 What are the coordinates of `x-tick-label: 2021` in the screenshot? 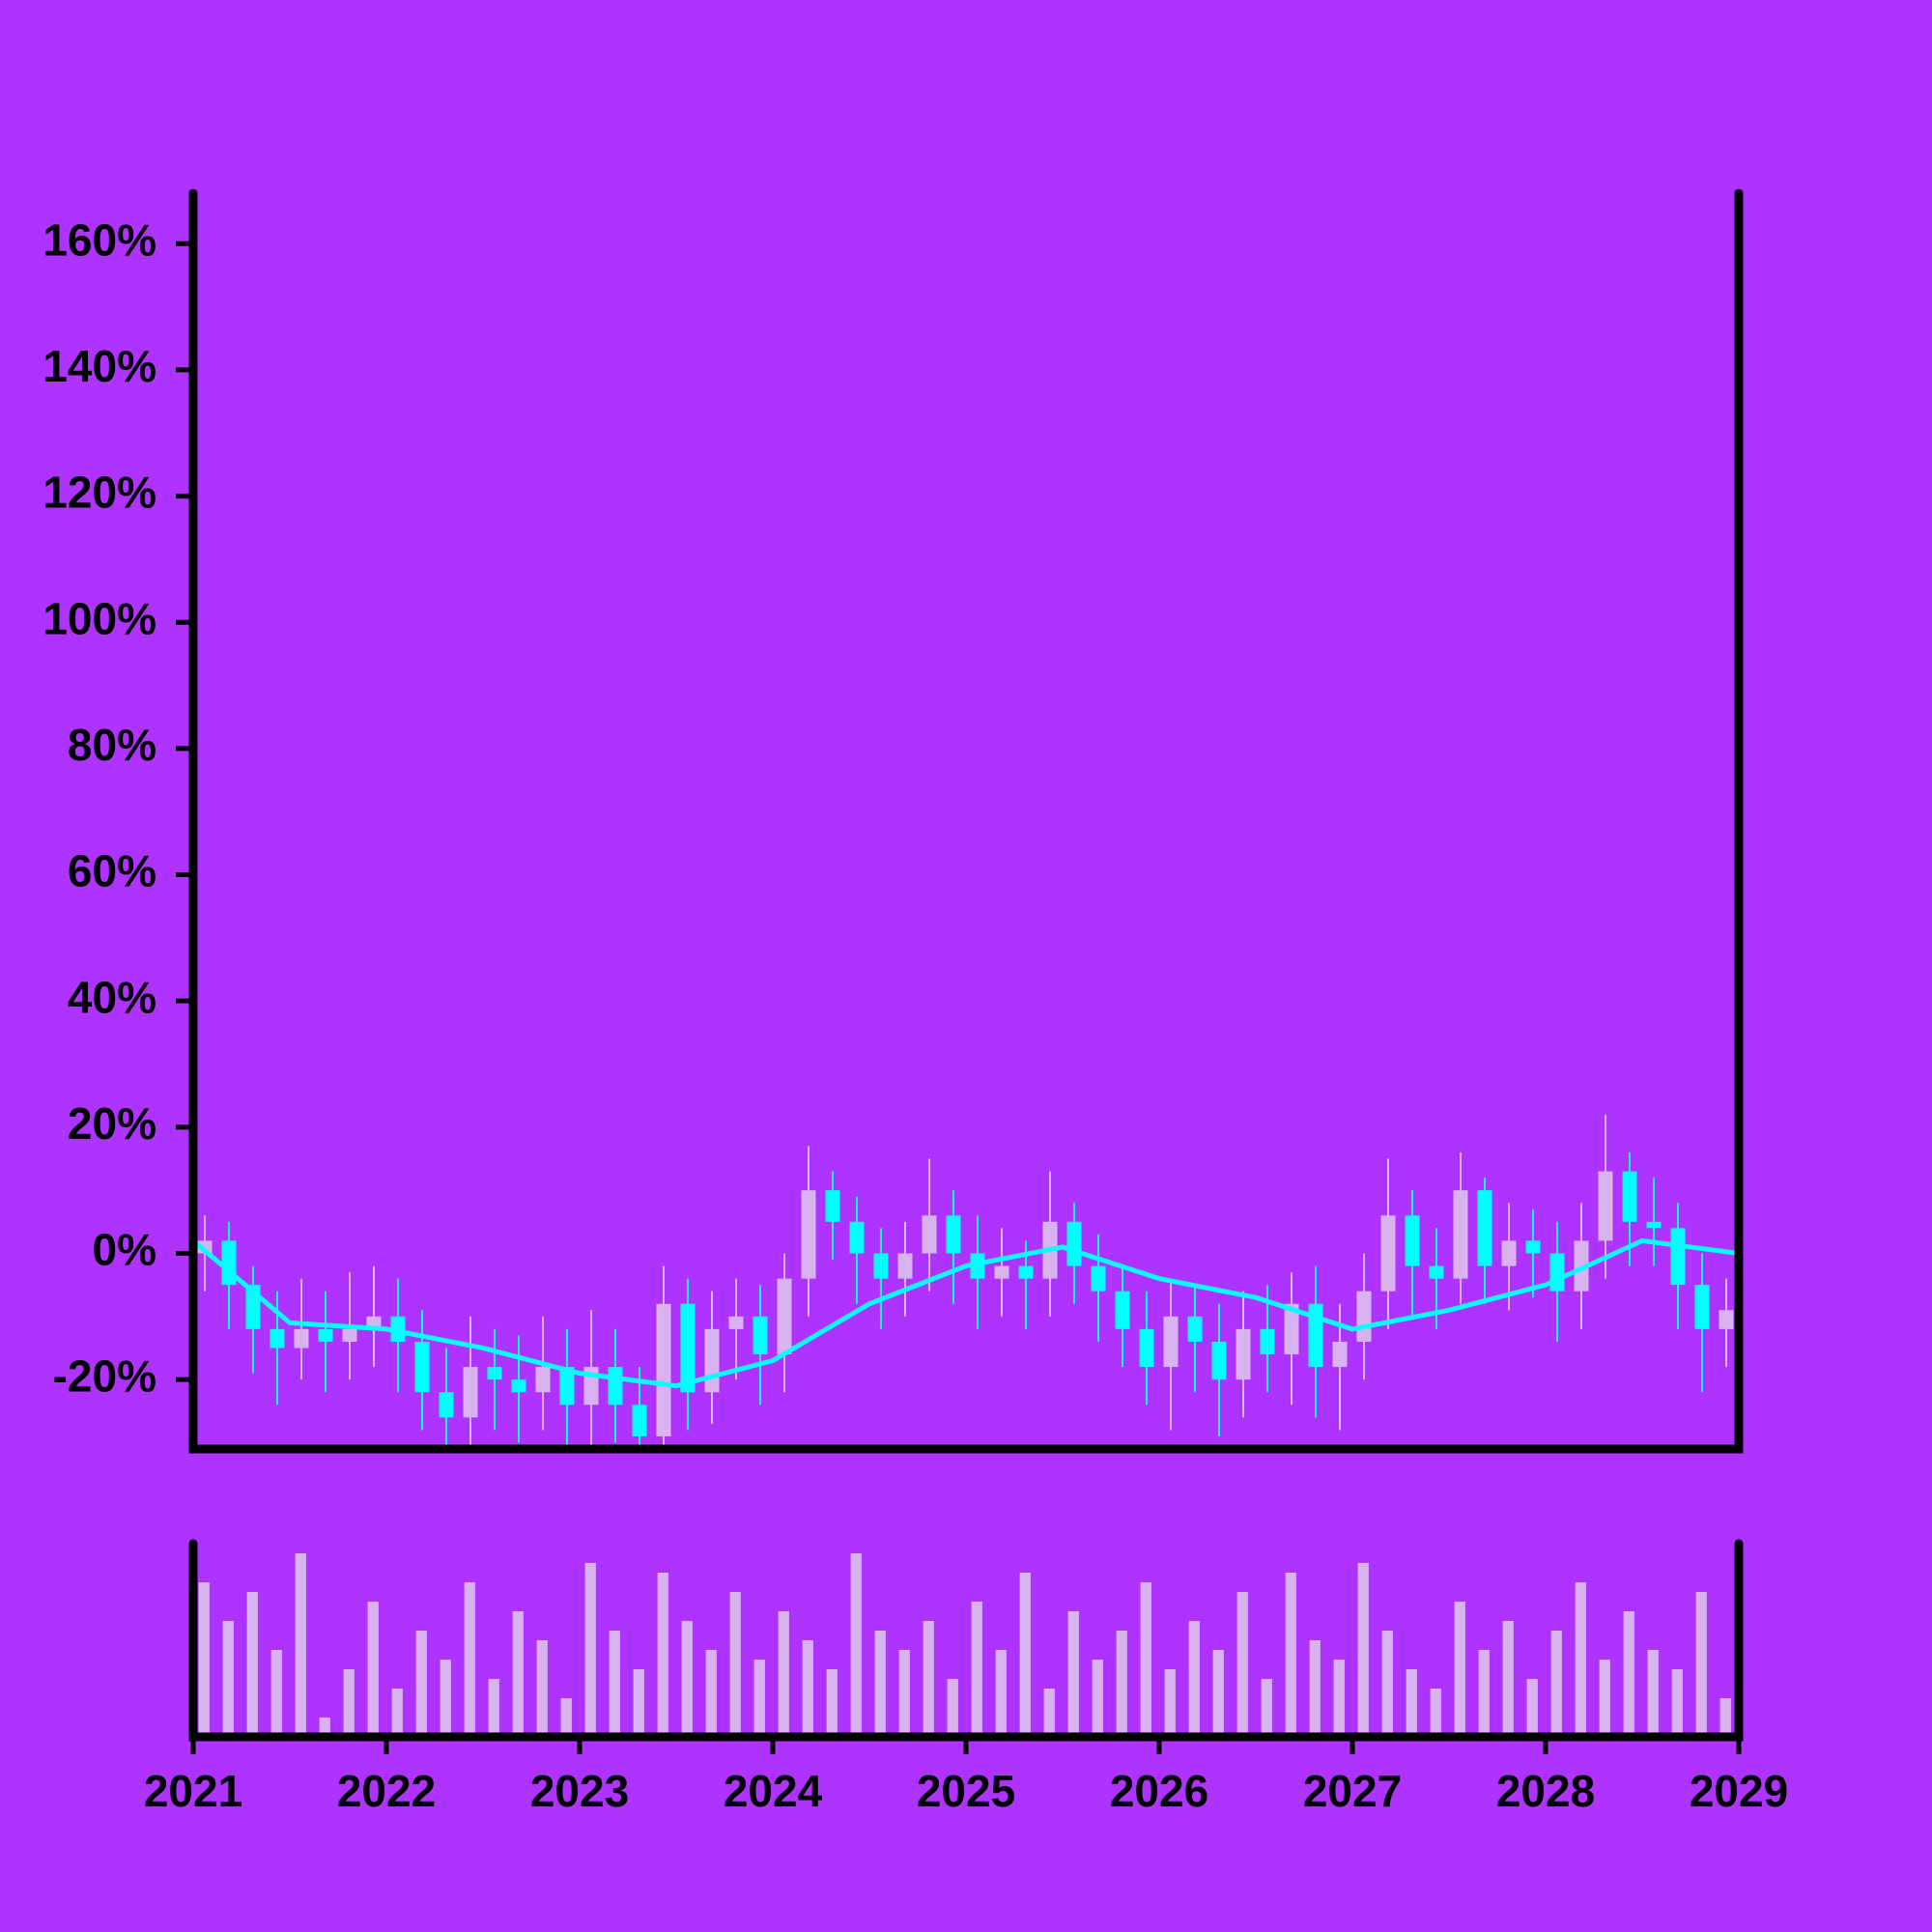 It's located at (193, 1791).